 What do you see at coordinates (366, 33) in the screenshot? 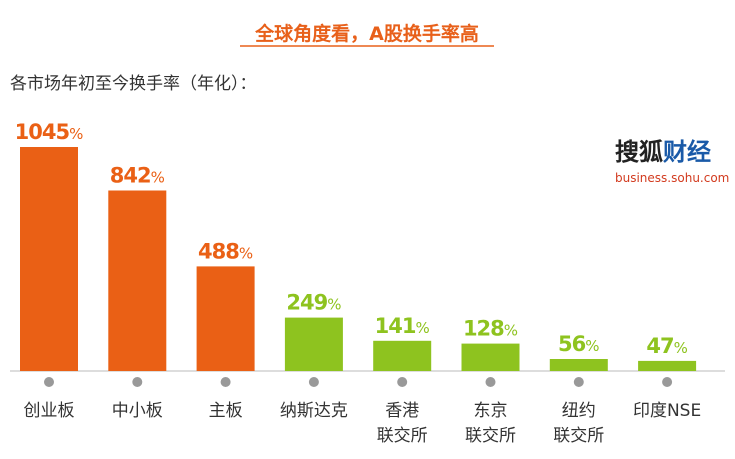
I see `chart-title: 全球角度看，A股换手率高` at bounding box center [366, 33].